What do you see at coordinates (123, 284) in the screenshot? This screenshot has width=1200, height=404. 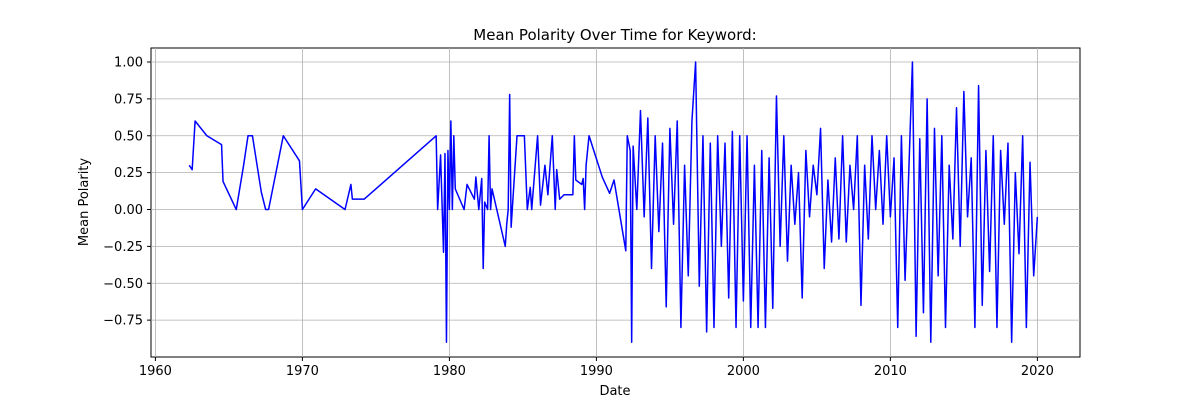 I see `y-tick-label: −0.50` at bounding box center [123, 284].